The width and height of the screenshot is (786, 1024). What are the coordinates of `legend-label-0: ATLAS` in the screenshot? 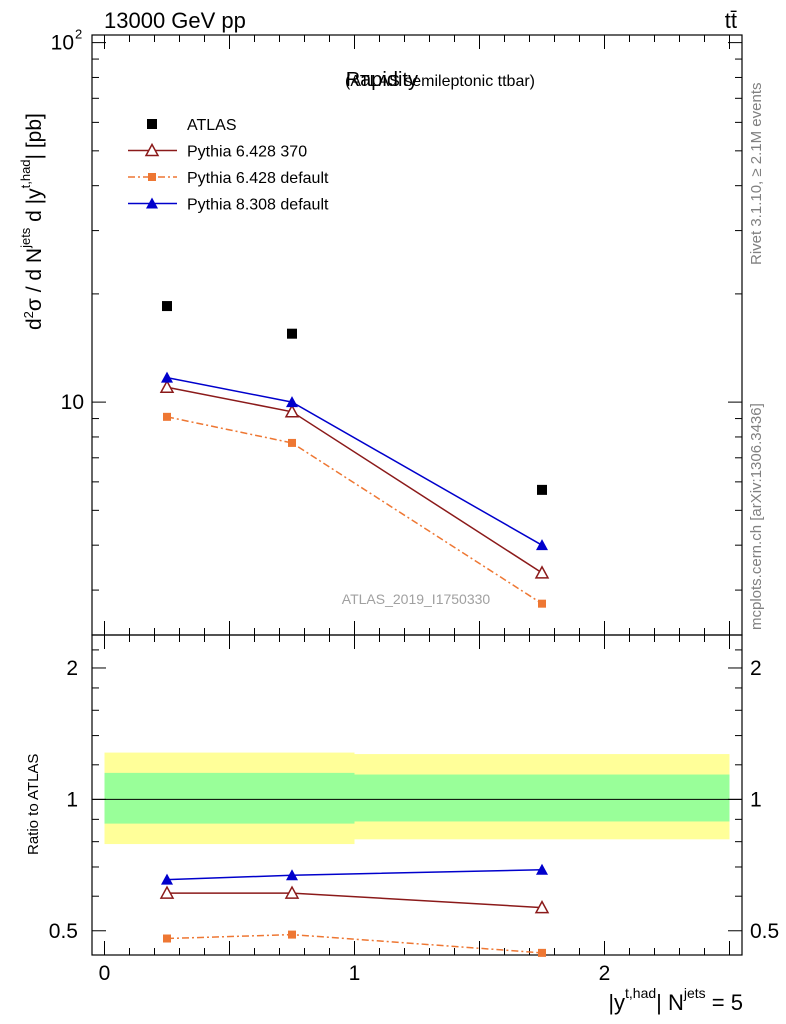 It's located at (212, 125).